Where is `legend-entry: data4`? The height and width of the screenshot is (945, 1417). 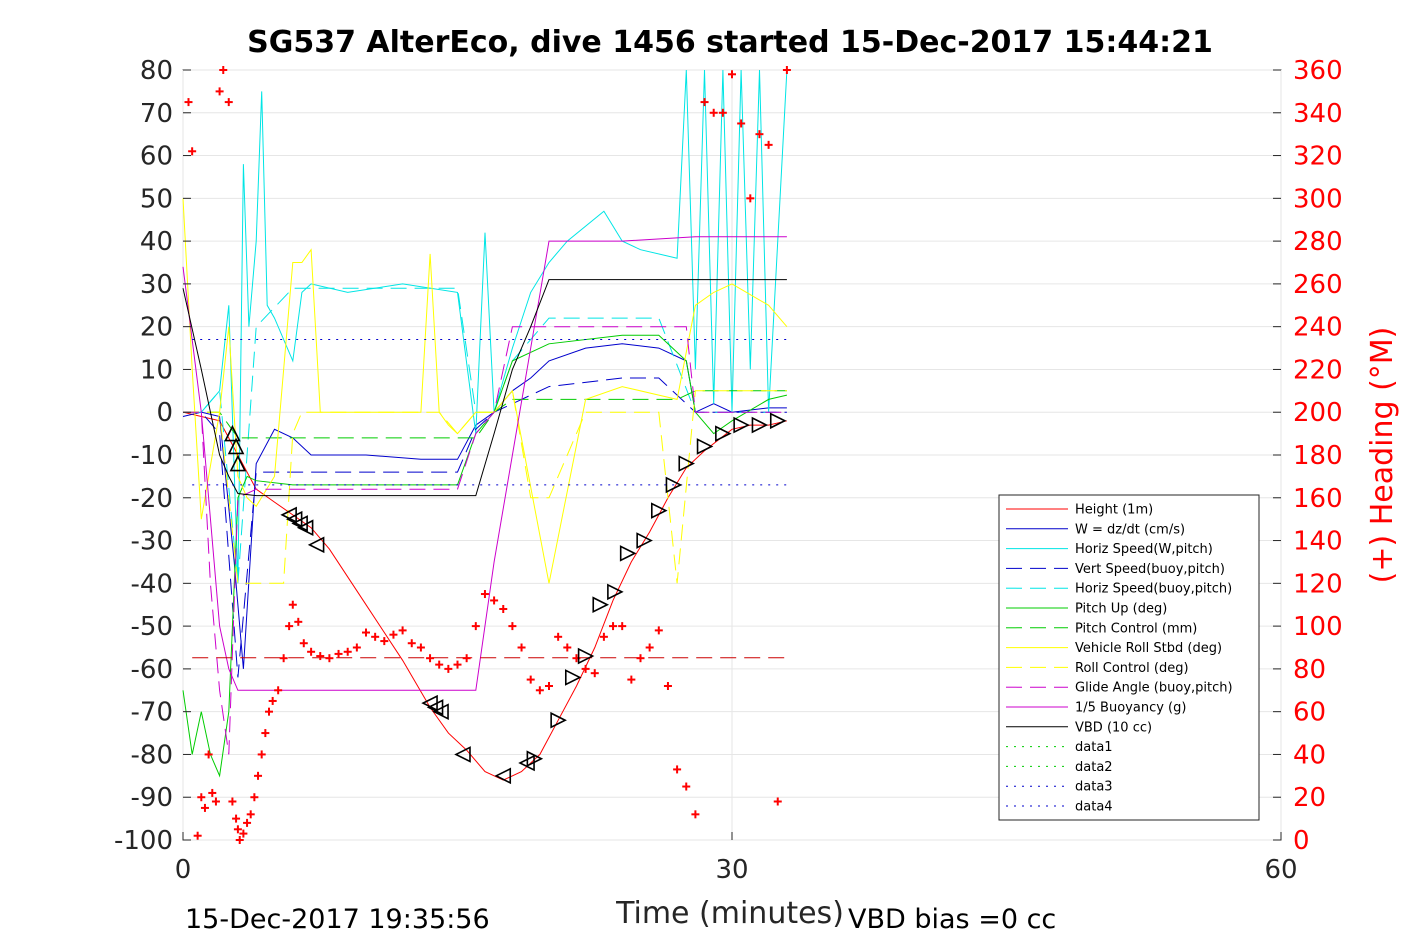
legend-entry: data4 is located at coordinates (1059, 807).